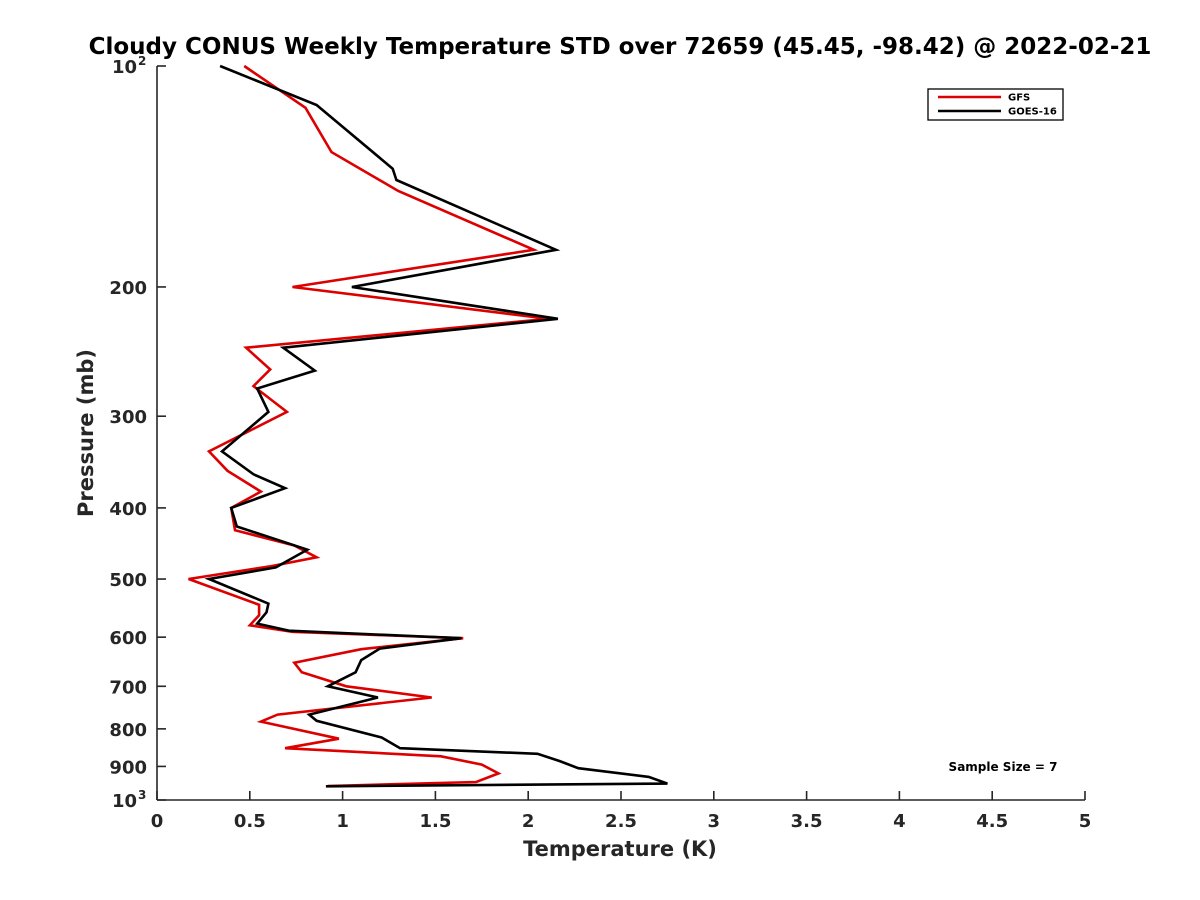  I want to click on legend-label: GFS, so click(1019, 98).